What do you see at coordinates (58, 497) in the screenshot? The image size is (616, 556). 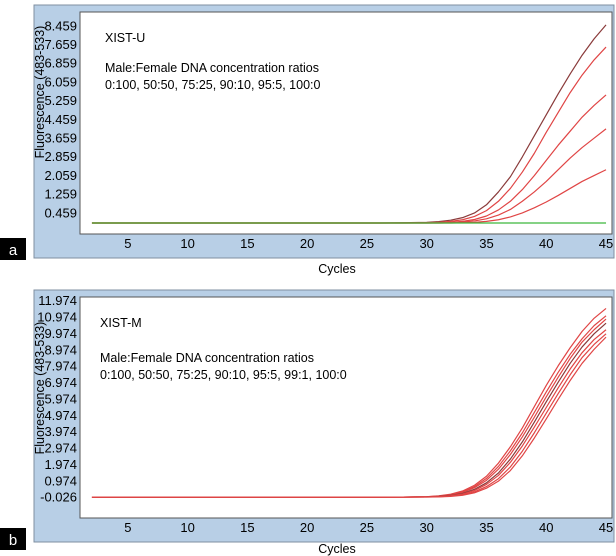 I see `y-tick-label: -0.026` at bounding box center [58, 497].